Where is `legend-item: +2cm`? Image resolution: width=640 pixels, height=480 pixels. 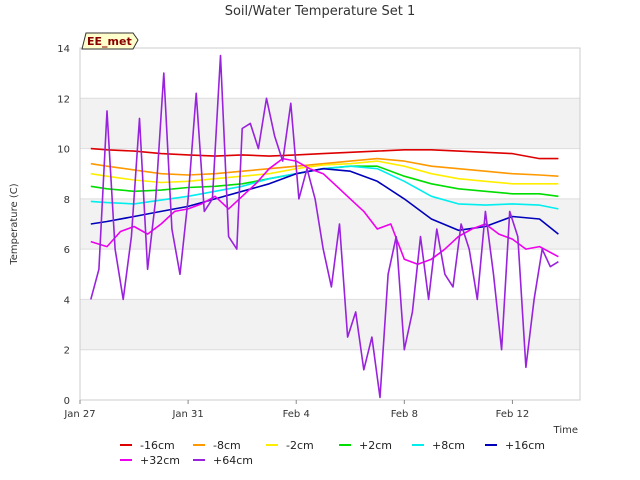 legend-item: +2cm is located at coordinates (365, 445).